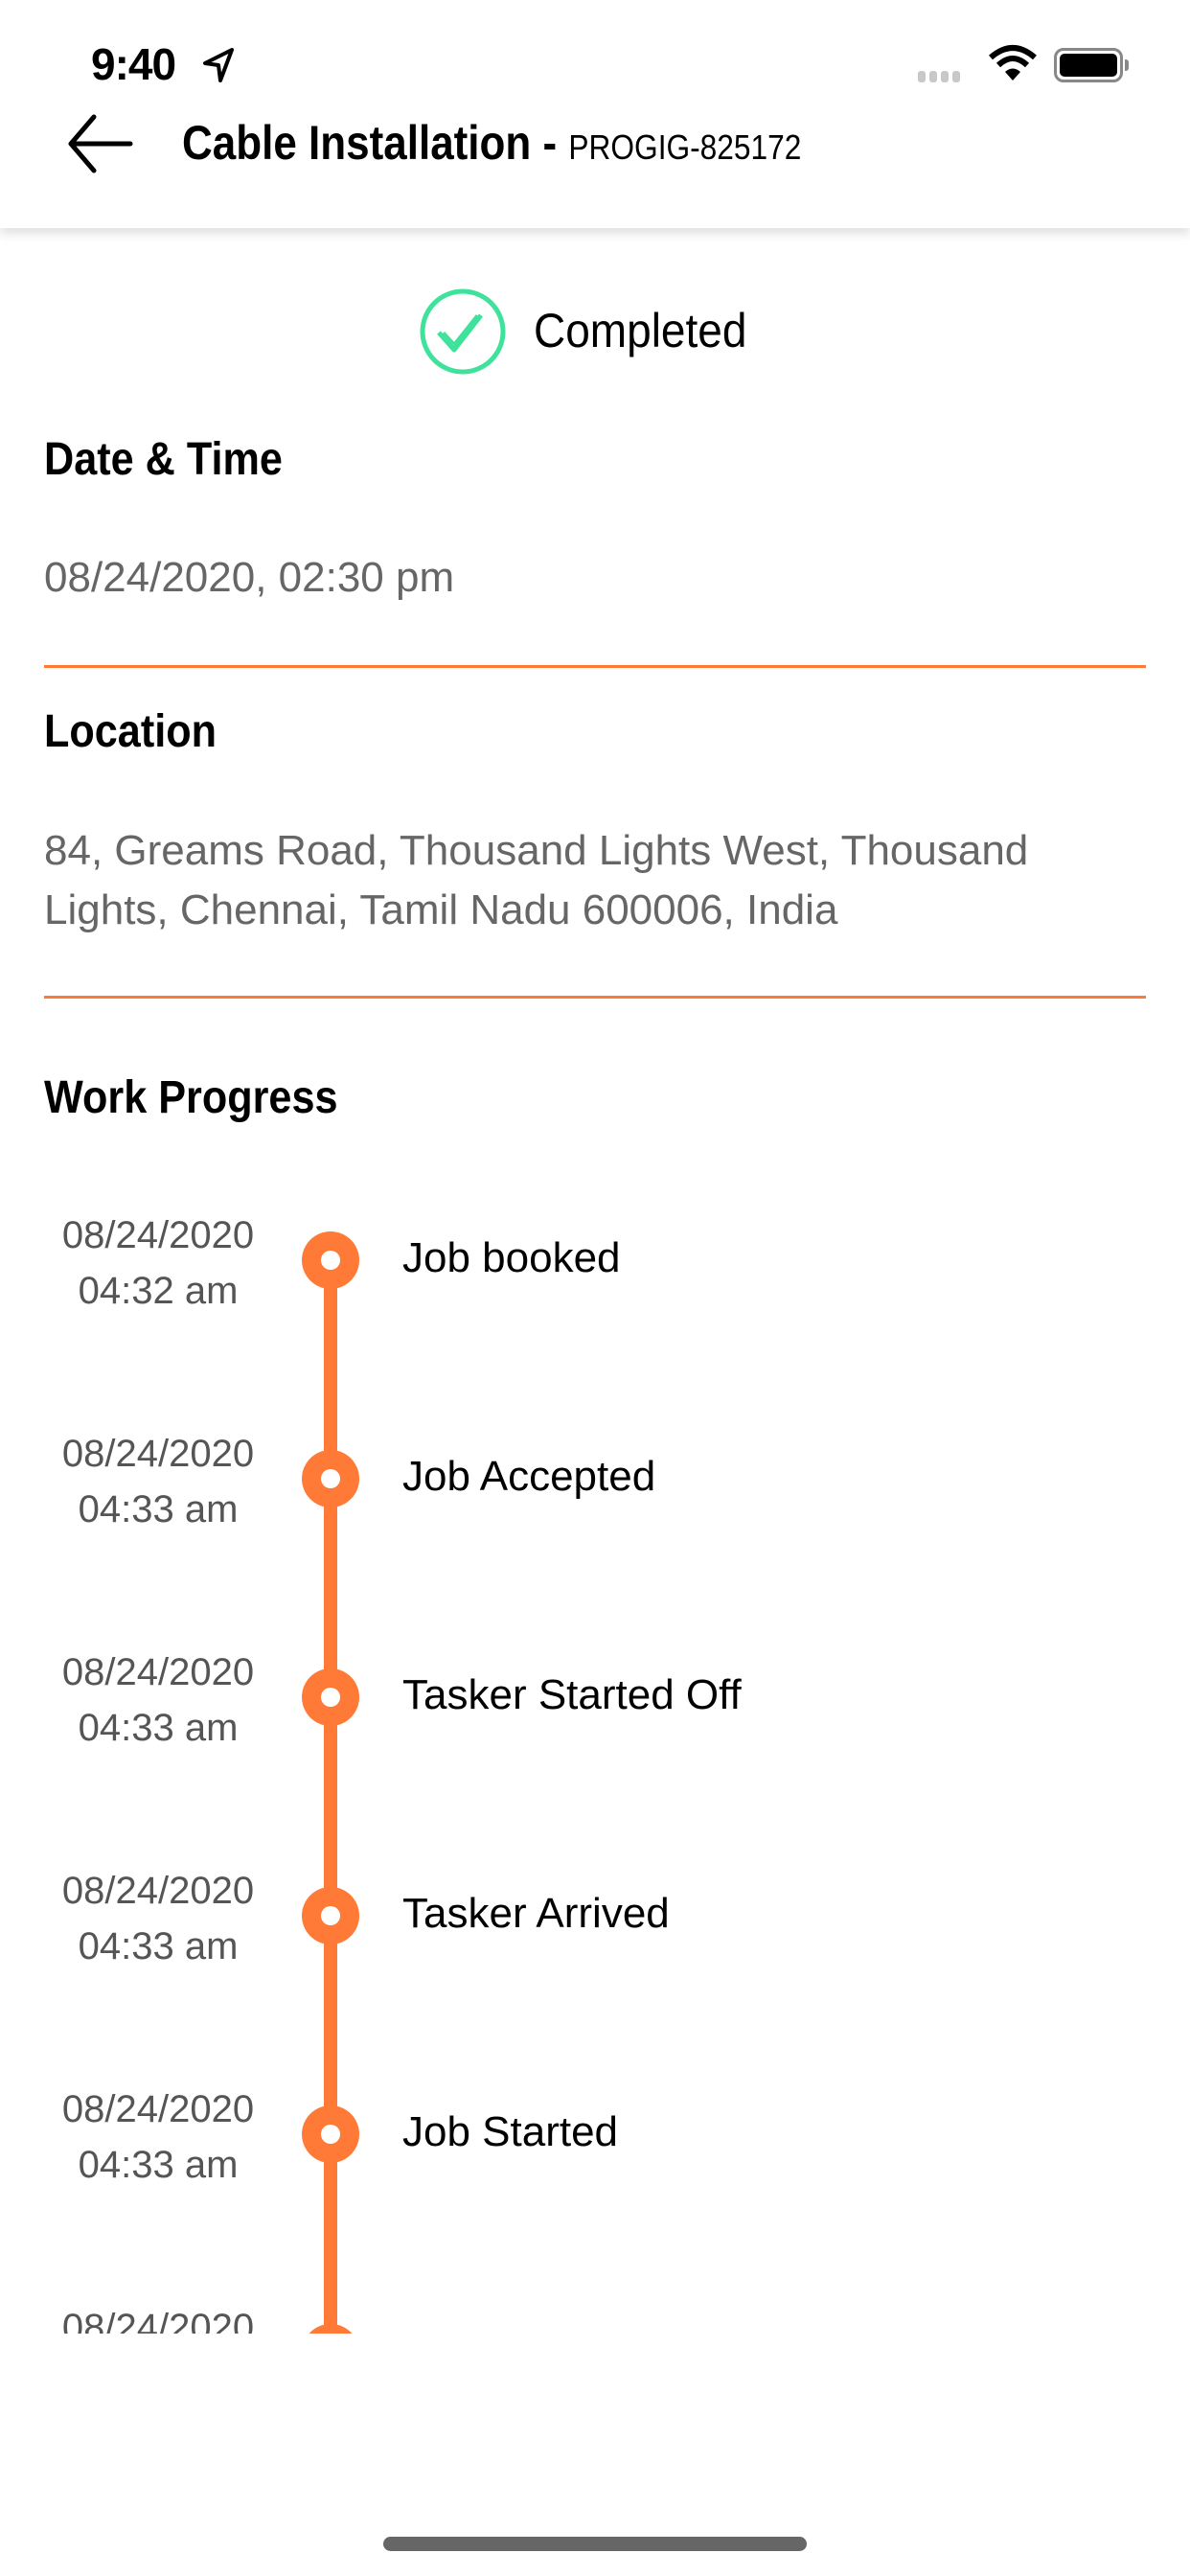  Describe the element at coordinates (595, 1943) in the screenshot. I see `timeline-item: 08/24/2020 04:33 am Tasker Arrived` at that location.